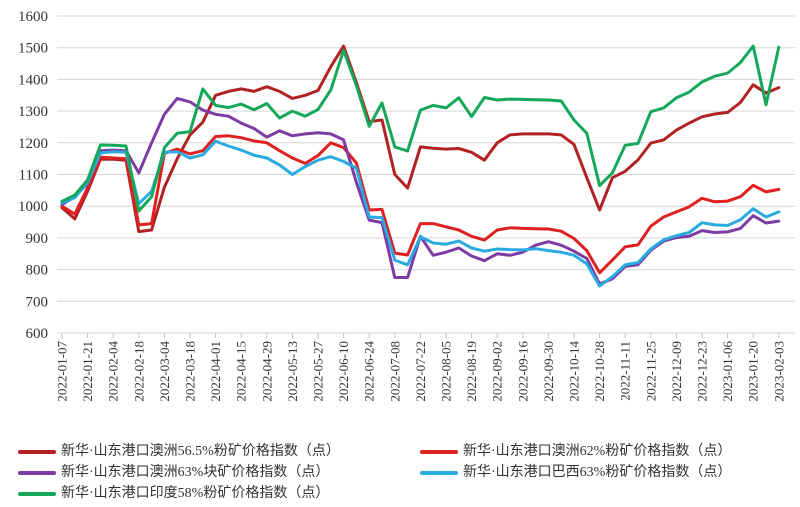 The image size is (800, 507). I want to click on legend-item-au-62-fines-index: 新华·山东港口澳洲62%粉矿价格指数（点）, so click(575, 452).